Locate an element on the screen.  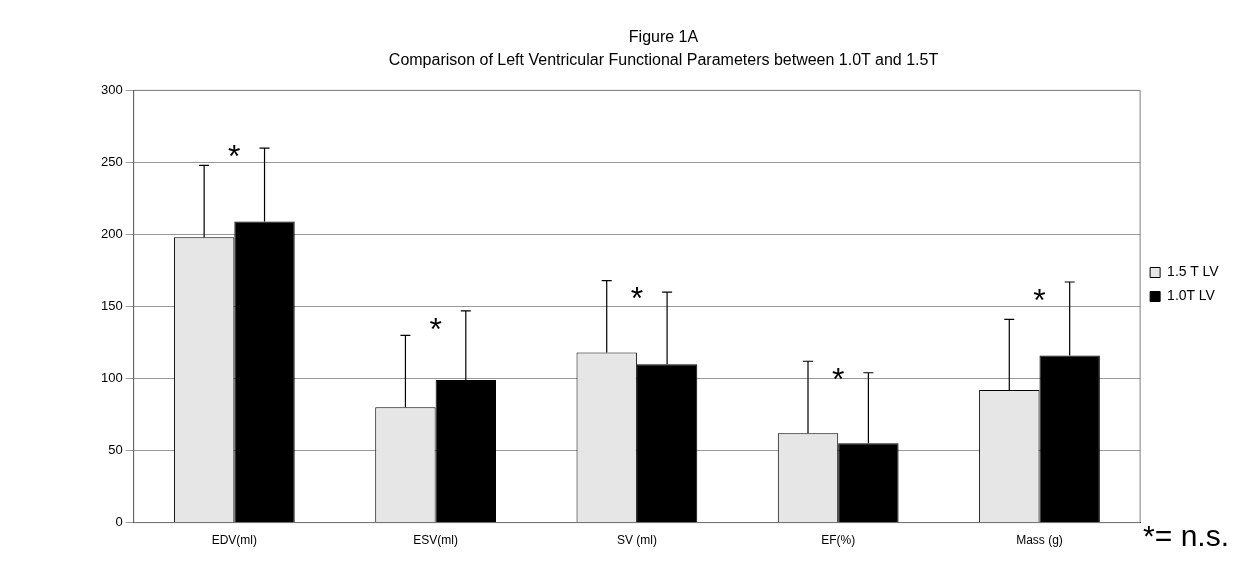
chart-title: Figure 1A is located at coordinates (663, 37).